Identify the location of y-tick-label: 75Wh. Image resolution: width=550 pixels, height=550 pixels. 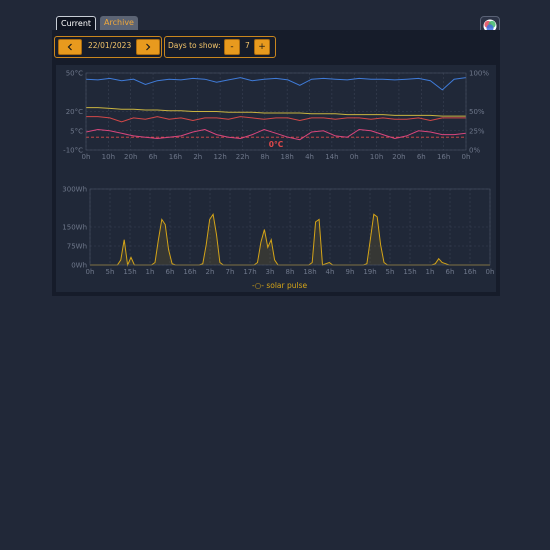
(77, 247).